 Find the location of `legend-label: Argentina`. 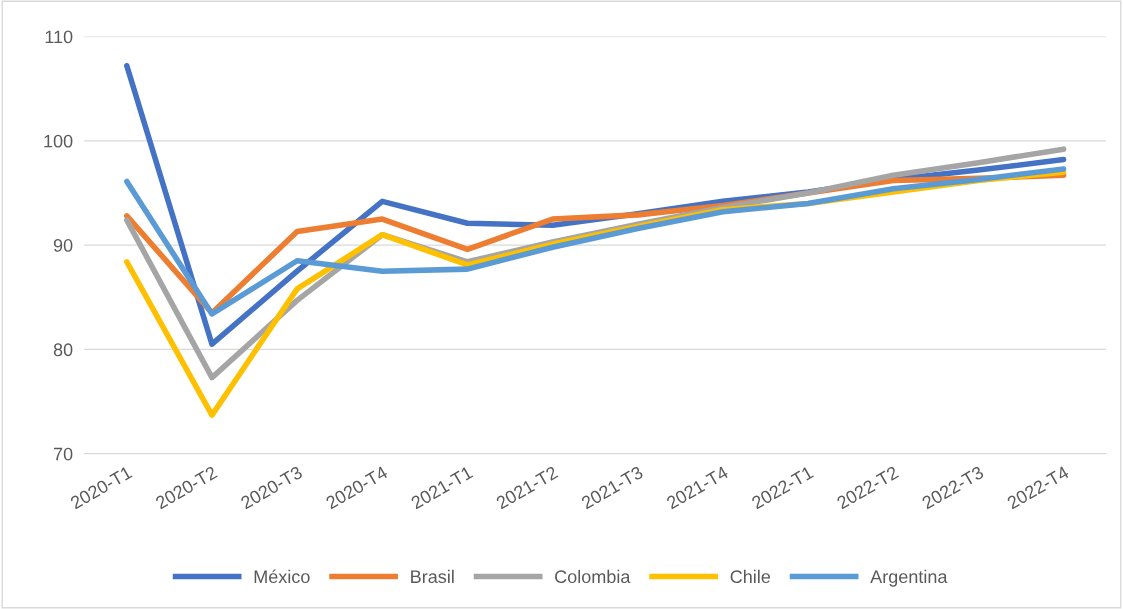

legend-label: Argentina is located at coordinates (909, 578).